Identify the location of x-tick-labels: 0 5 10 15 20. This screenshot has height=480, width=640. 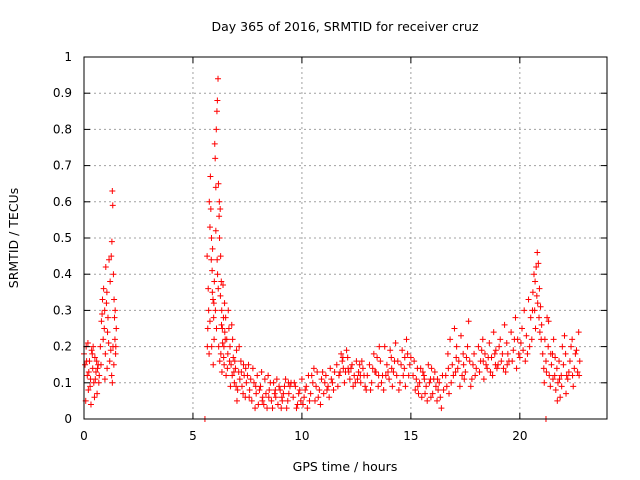
(303, 436).